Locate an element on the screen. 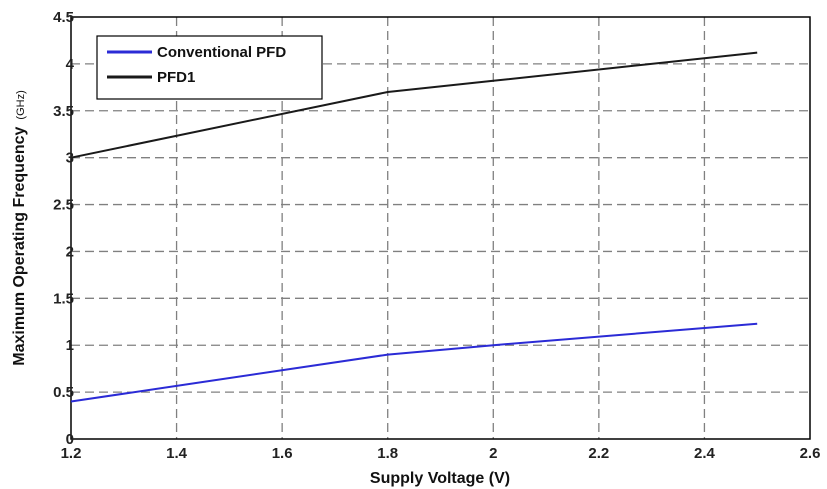 The height and width of the screenshot is (489, 827). x-tick-label: 2 is located at coordinates (493, 453).